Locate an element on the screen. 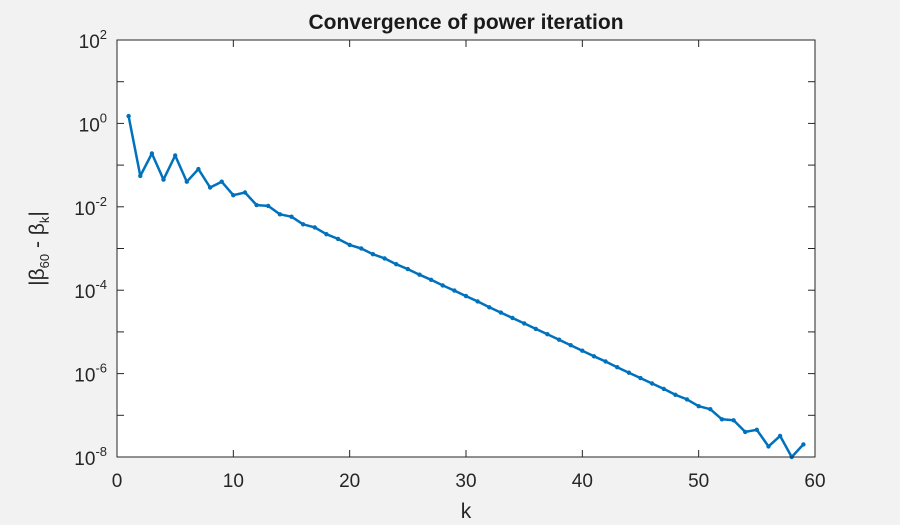 This screenshot has height=525, width=900. y-label-prefix: |β is located at coordinates (37, 277).